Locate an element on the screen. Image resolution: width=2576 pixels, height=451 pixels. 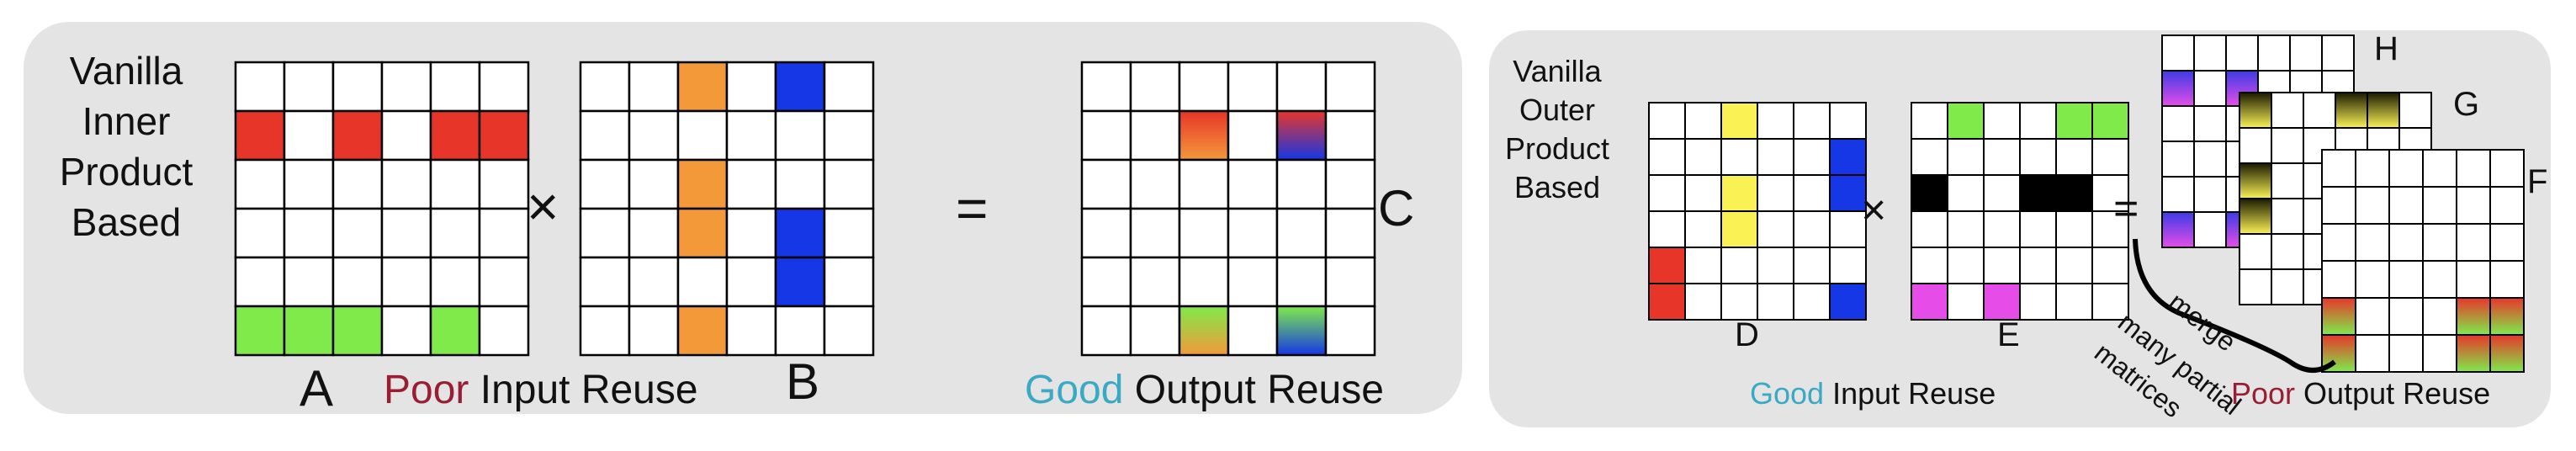
matrix-e is located at coordinates (2020, 211).